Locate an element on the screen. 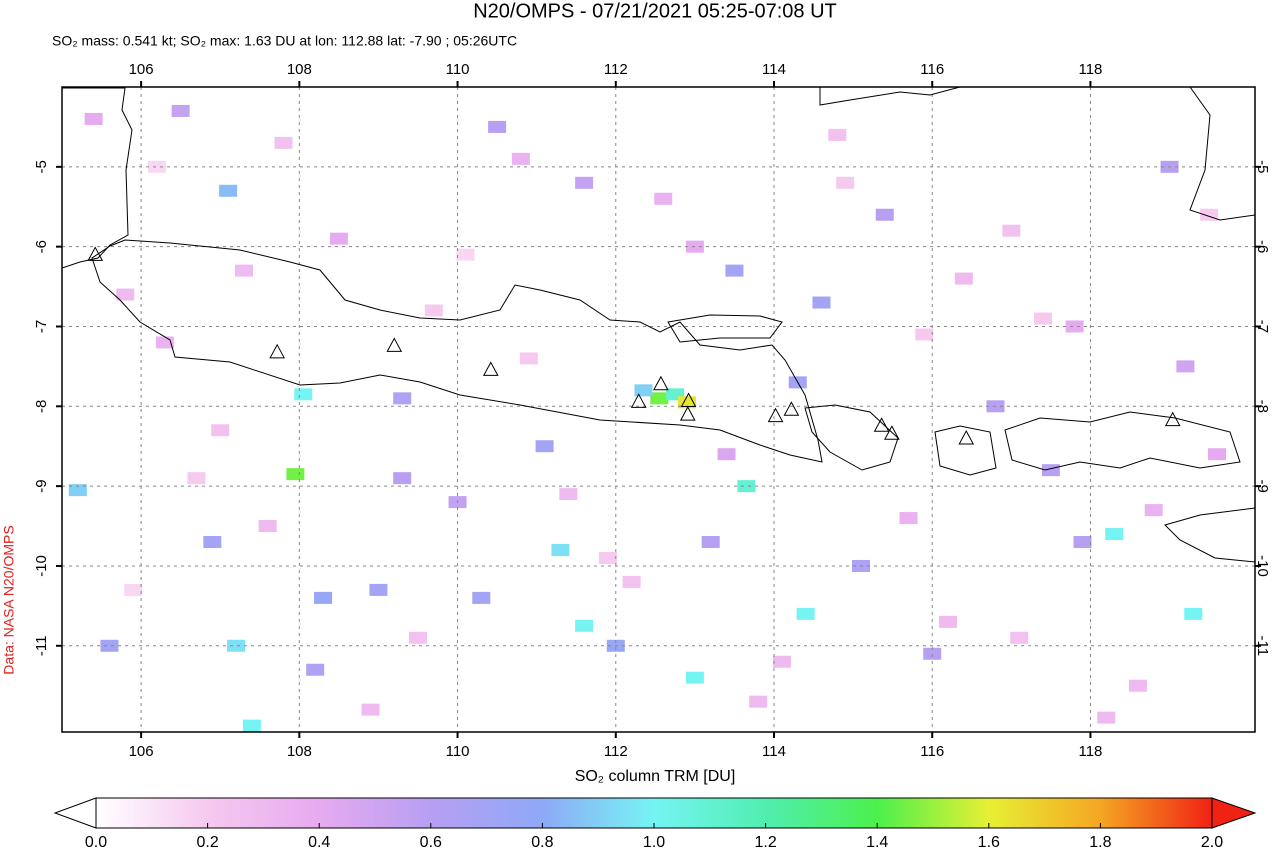 Image resolution: width=1272 pixels, height=853 pixels. colorbar-tick-label: 0.0 is located at coordinates (96, 842).